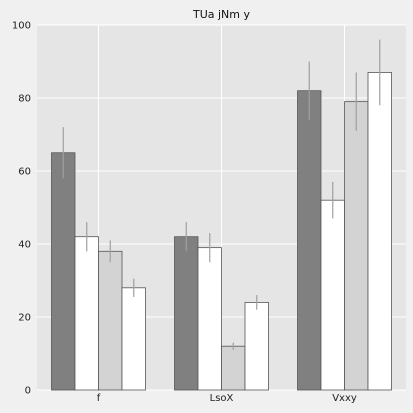 This screenshot has height=413, width=413. What do you see at coordinates (221, 14) in the screenshot?
I see `chart-title: TUa jNm y` at bounding box center [221, 14].